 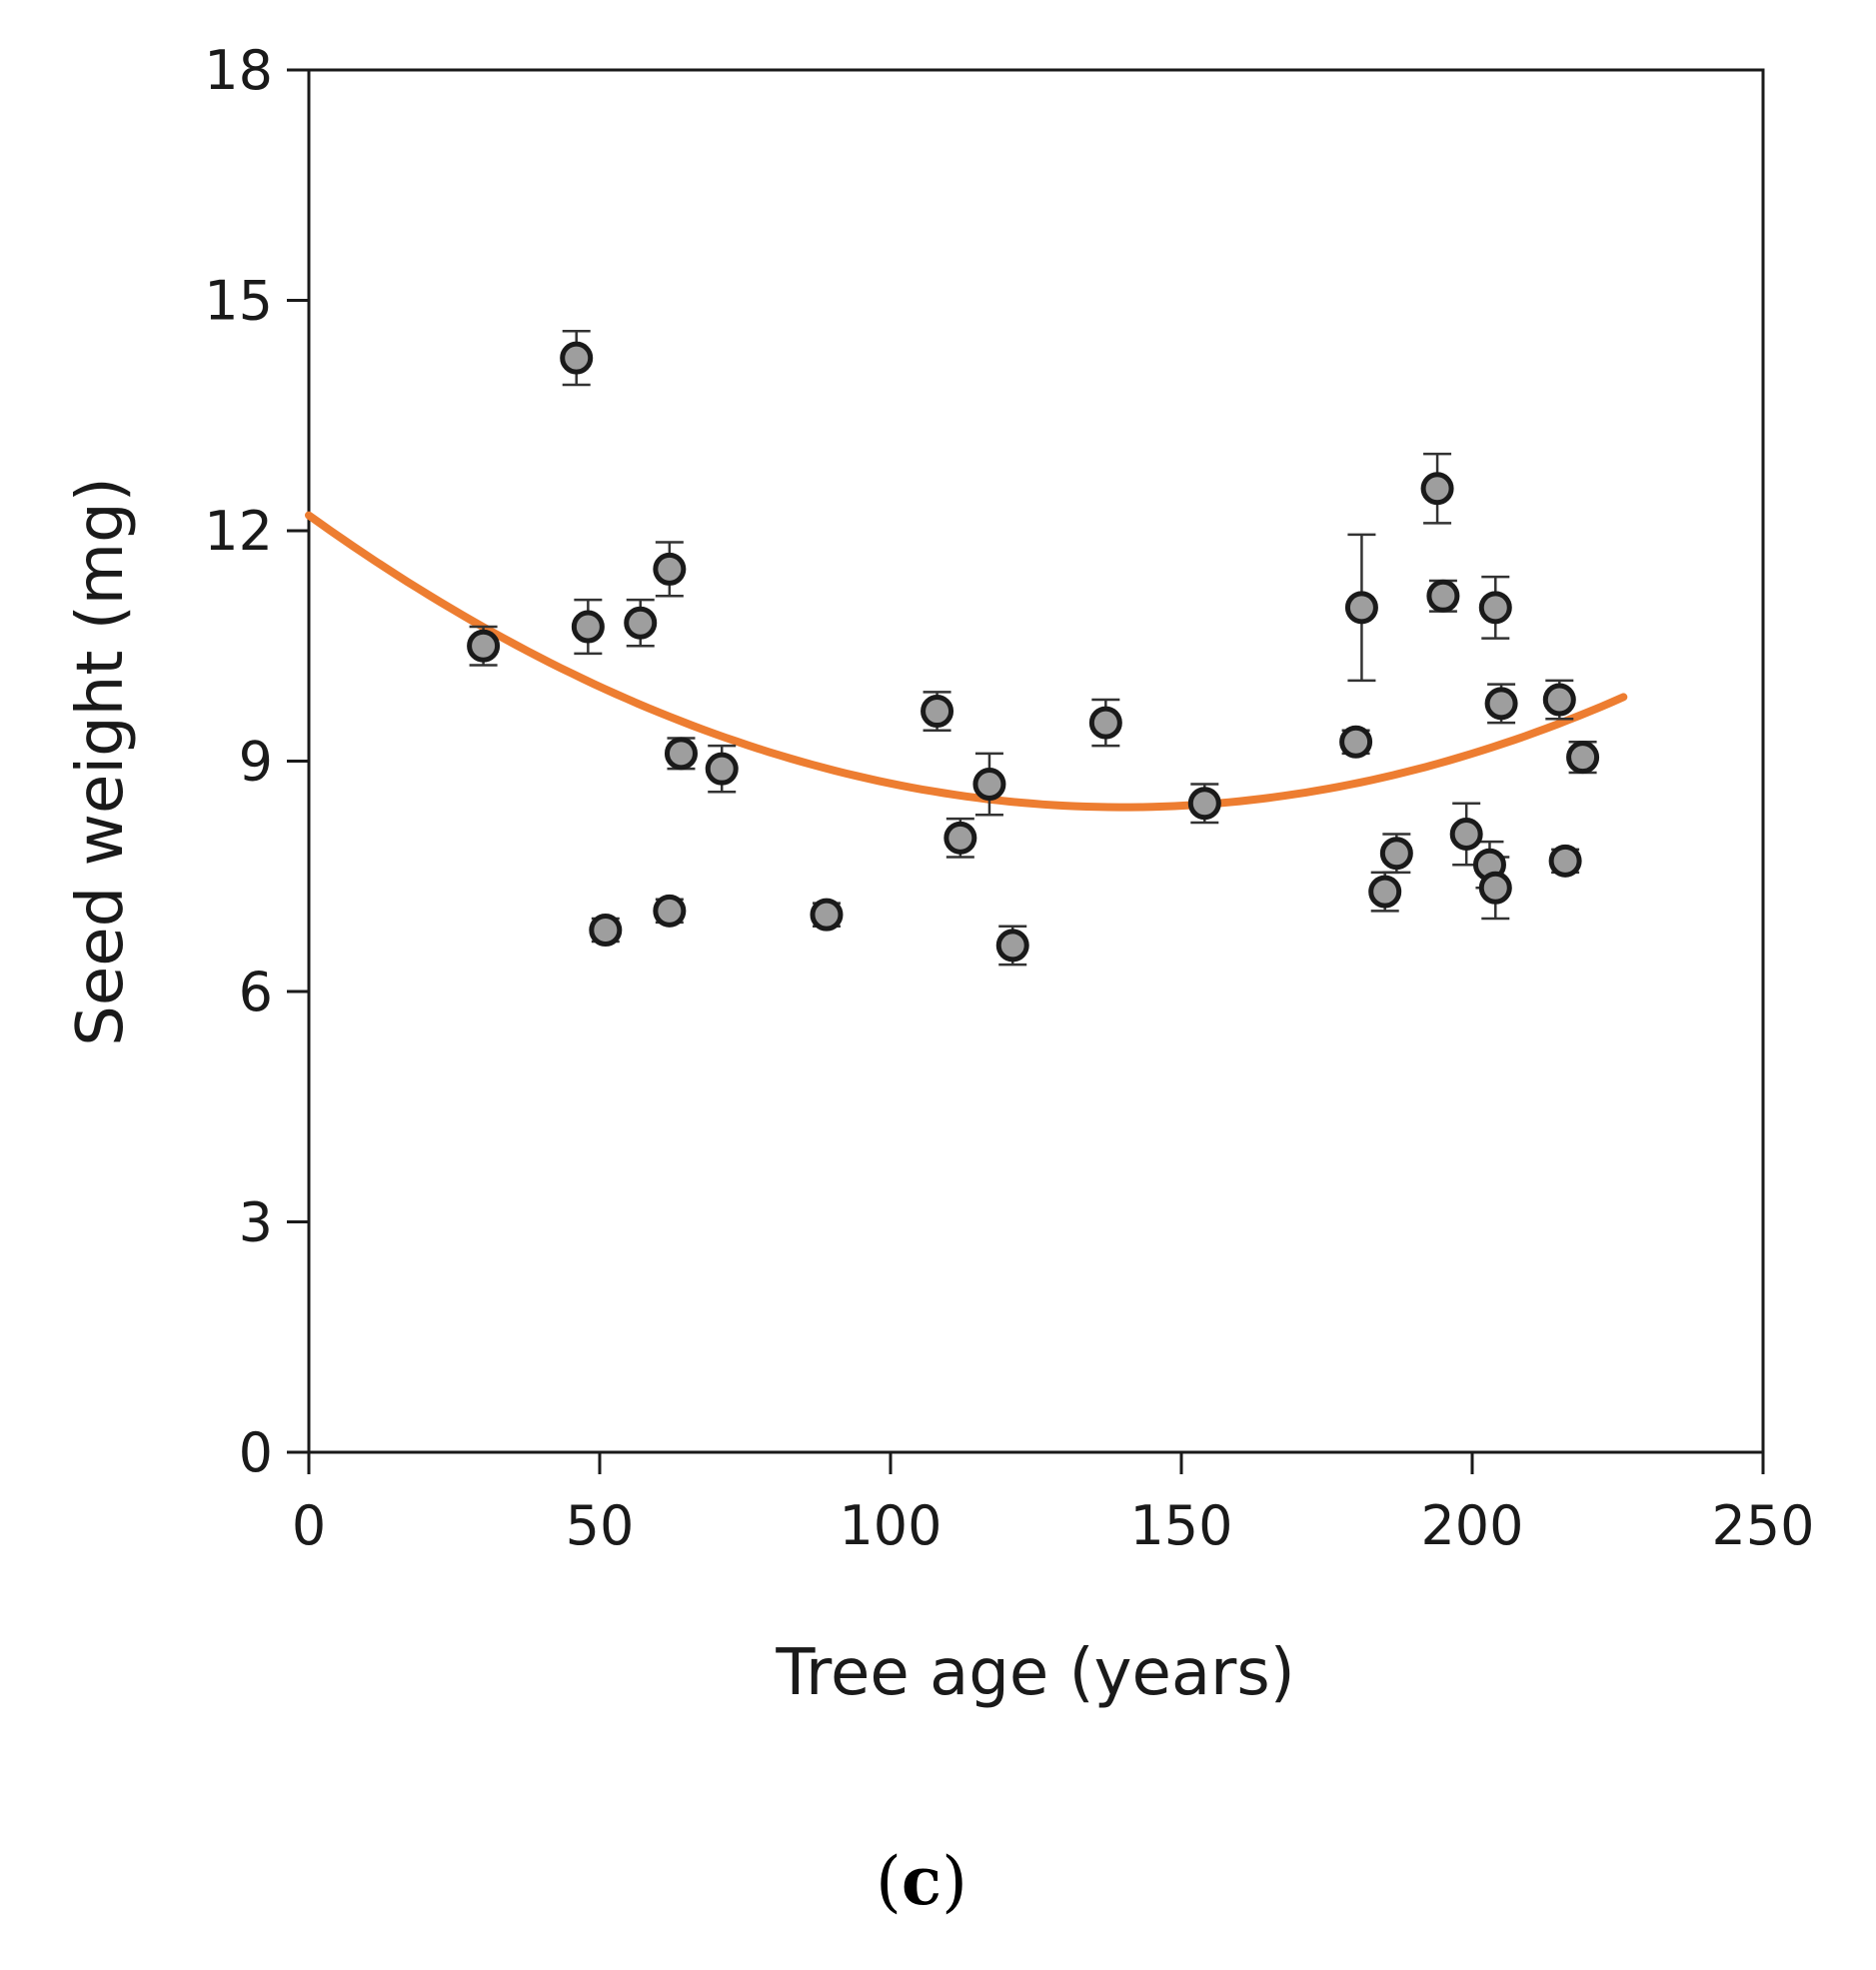 I want to click on y-tick-label: 18, so click(x=238, y=70).